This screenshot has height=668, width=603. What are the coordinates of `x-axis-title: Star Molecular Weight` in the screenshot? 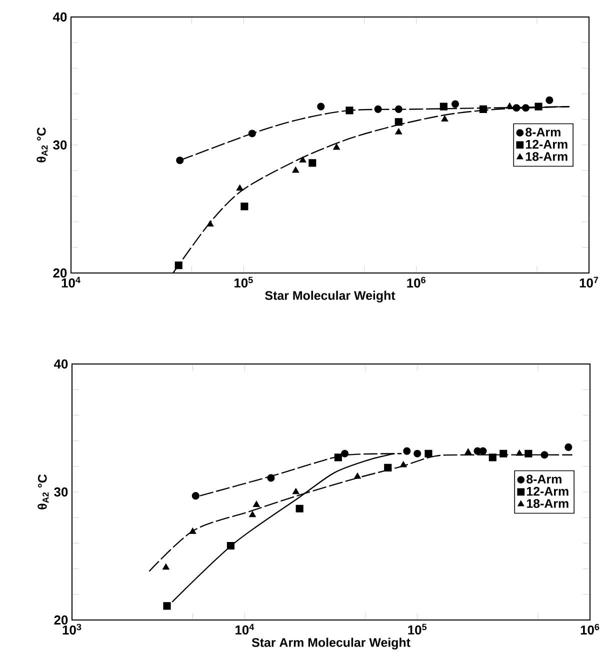 It's located at (330, 296).